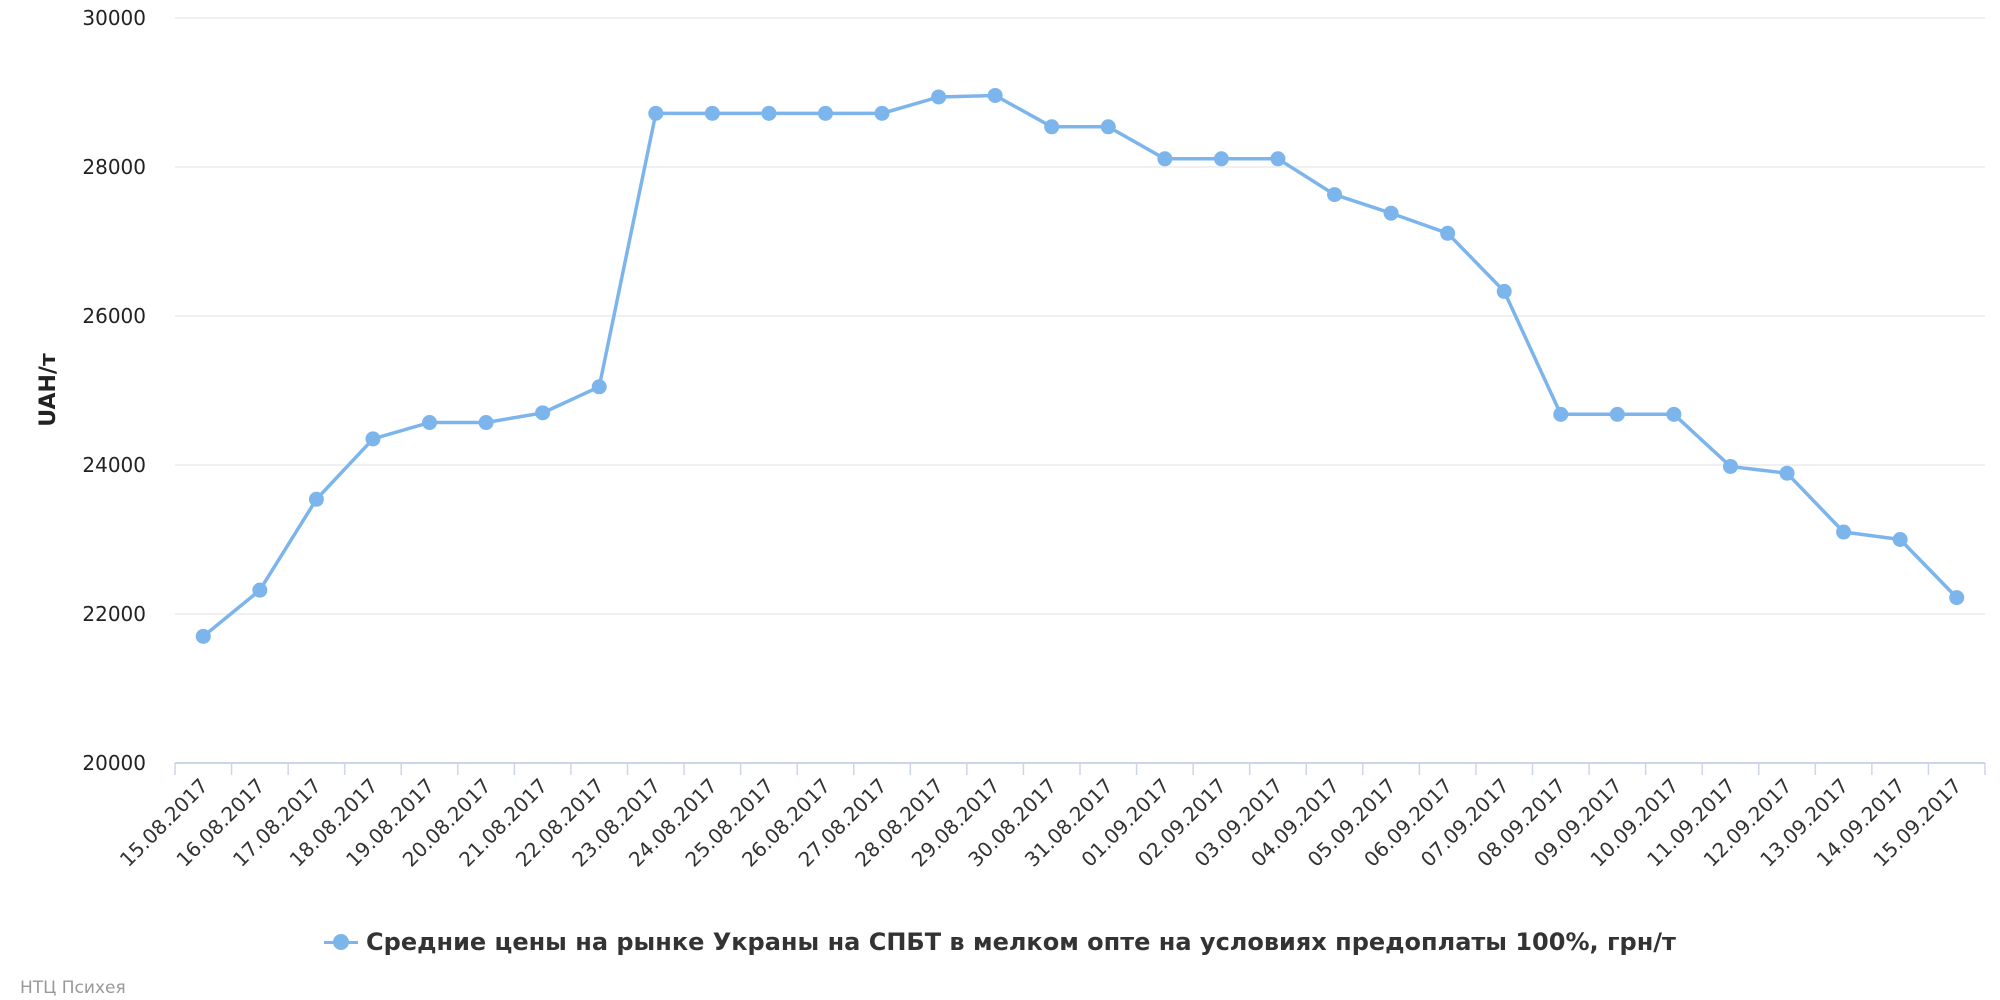  Describe the element at coordinates (114, 763) in the screenshot. I see `y-tick-label: 20000` at that location.